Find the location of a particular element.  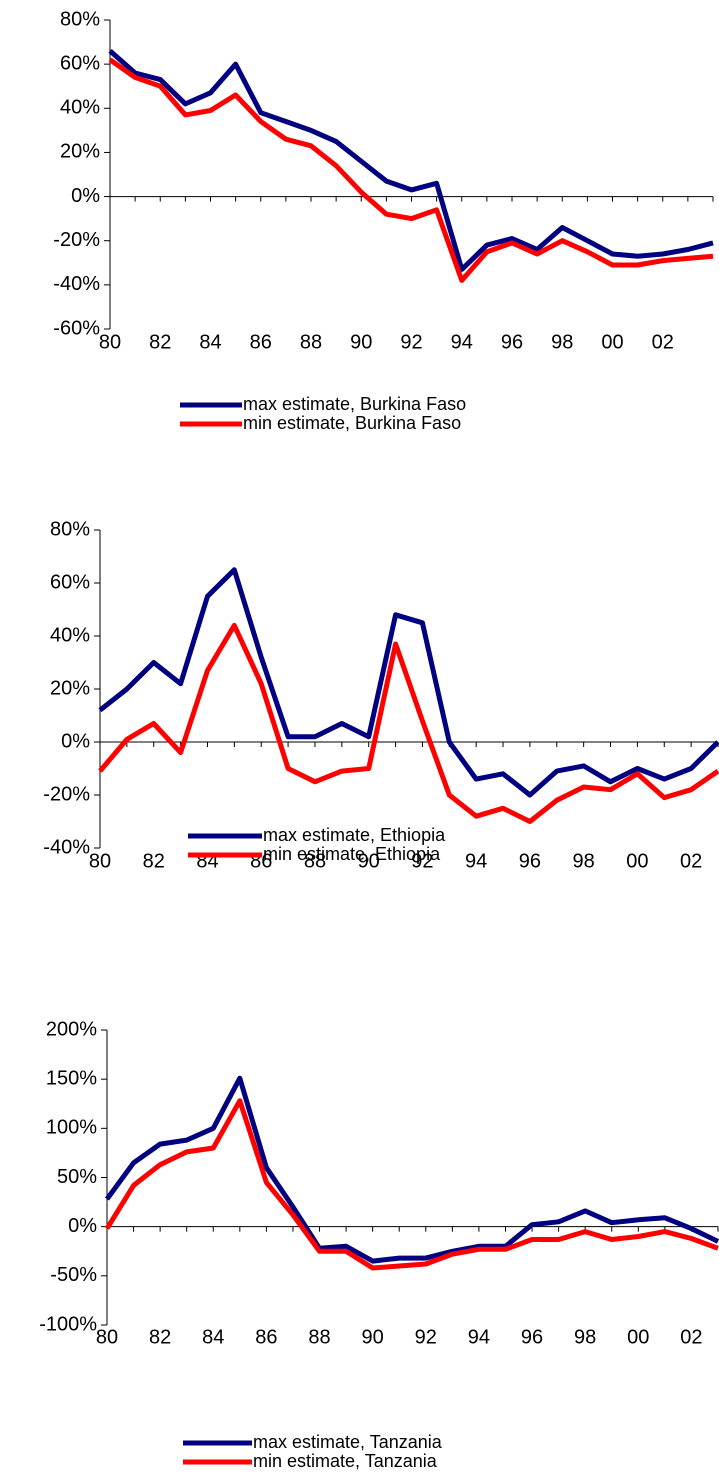

legend-entry: min estimate, Tanzania is located at coordinates (310, 1461).